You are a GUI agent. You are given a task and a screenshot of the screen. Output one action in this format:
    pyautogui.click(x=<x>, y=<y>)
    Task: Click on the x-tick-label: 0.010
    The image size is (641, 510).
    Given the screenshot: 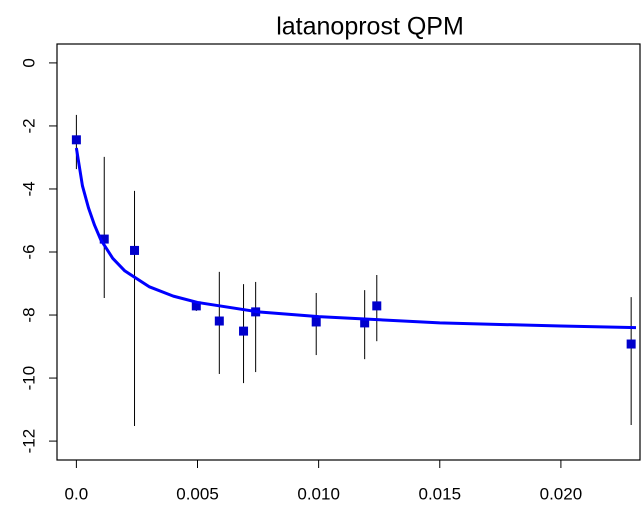 What is the action you would take?
    pyautogui.click(x=318, y=493)
    